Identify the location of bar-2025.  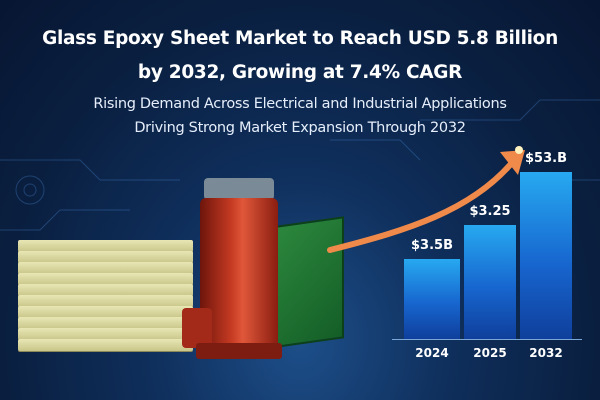
(490, 281).